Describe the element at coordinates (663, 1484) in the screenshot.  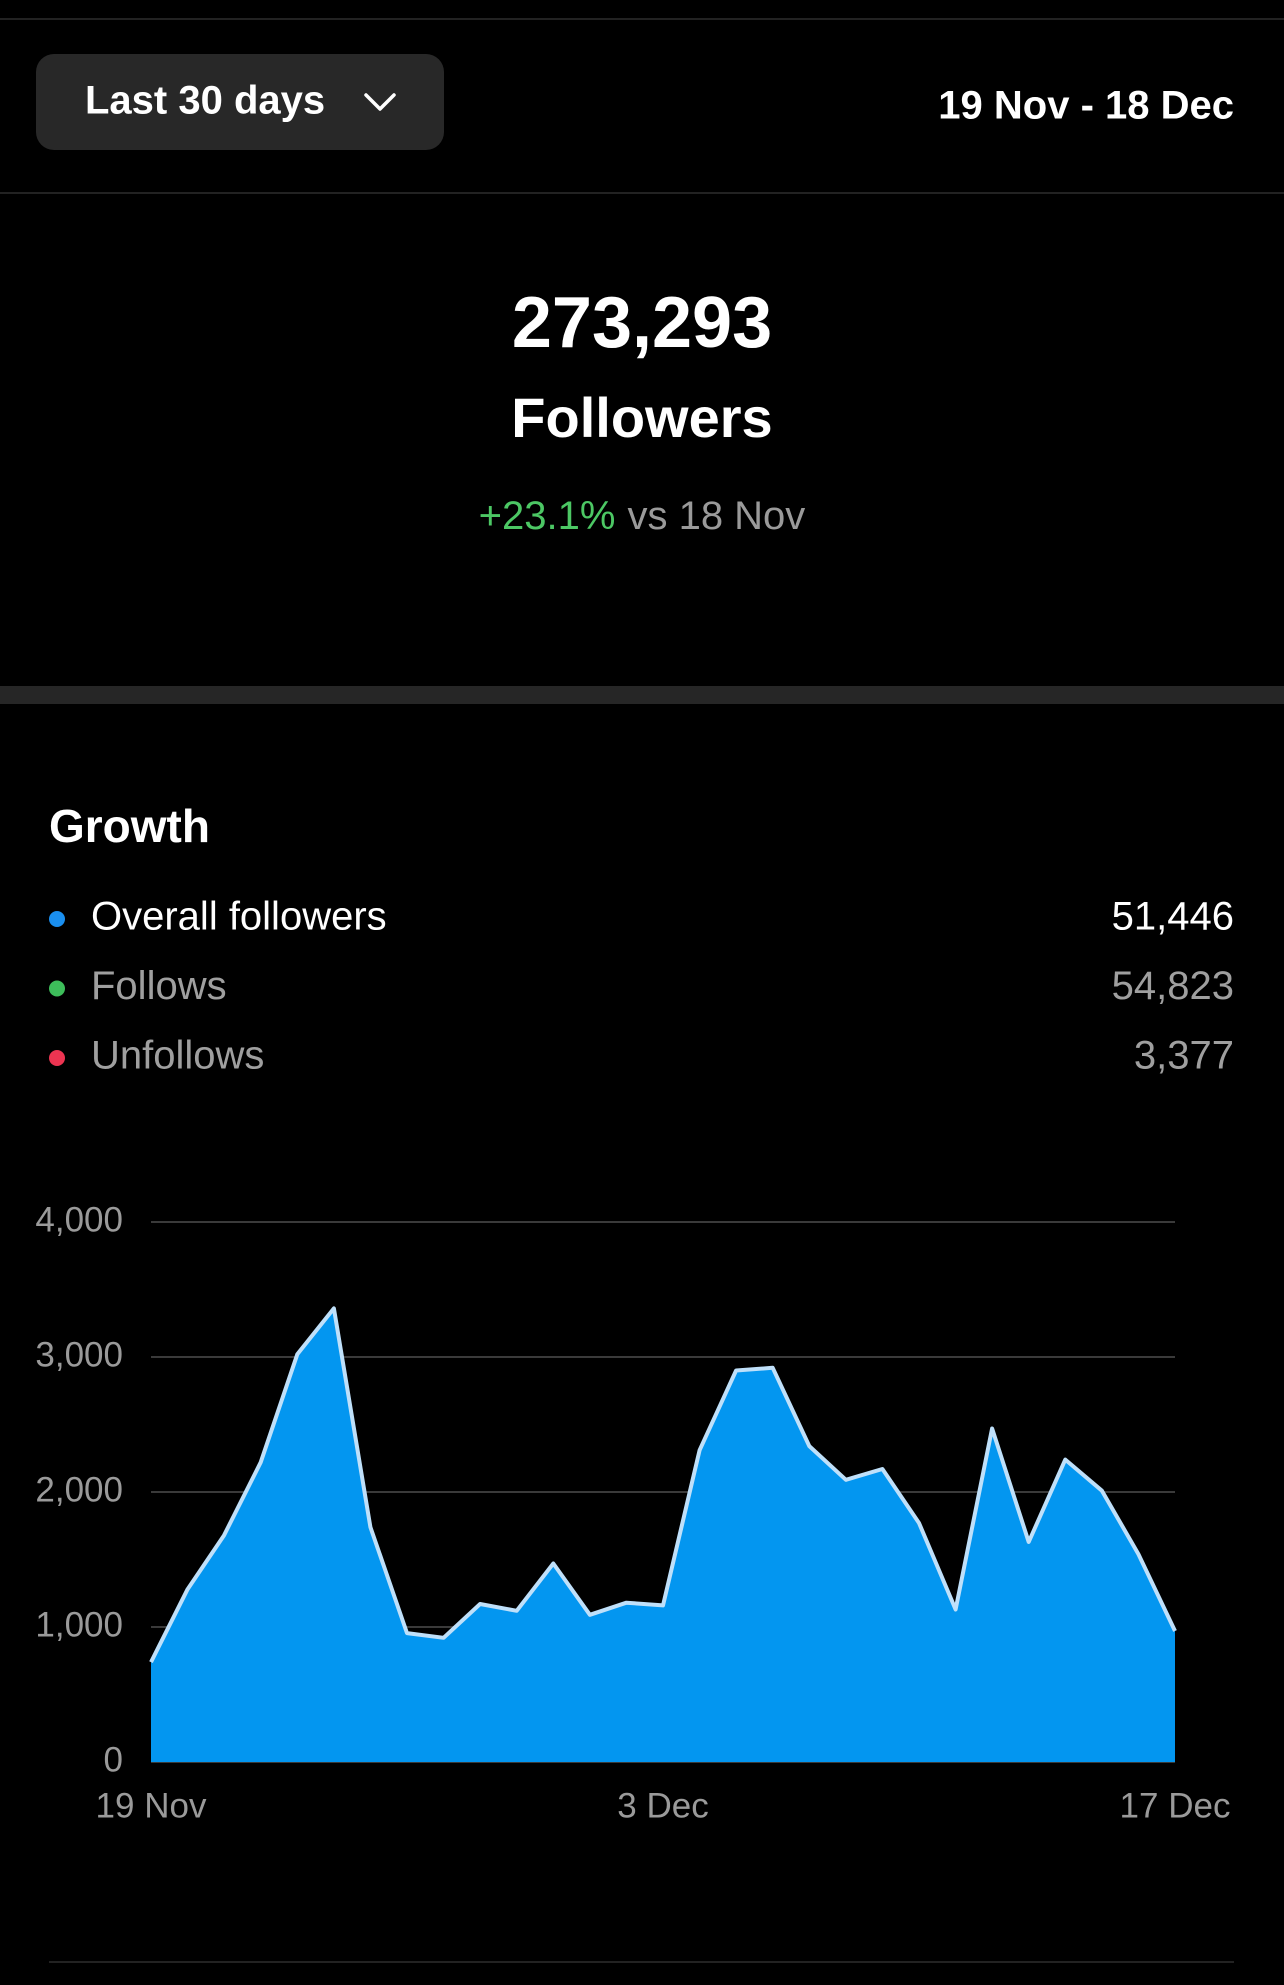
I see `area-line` at that location.